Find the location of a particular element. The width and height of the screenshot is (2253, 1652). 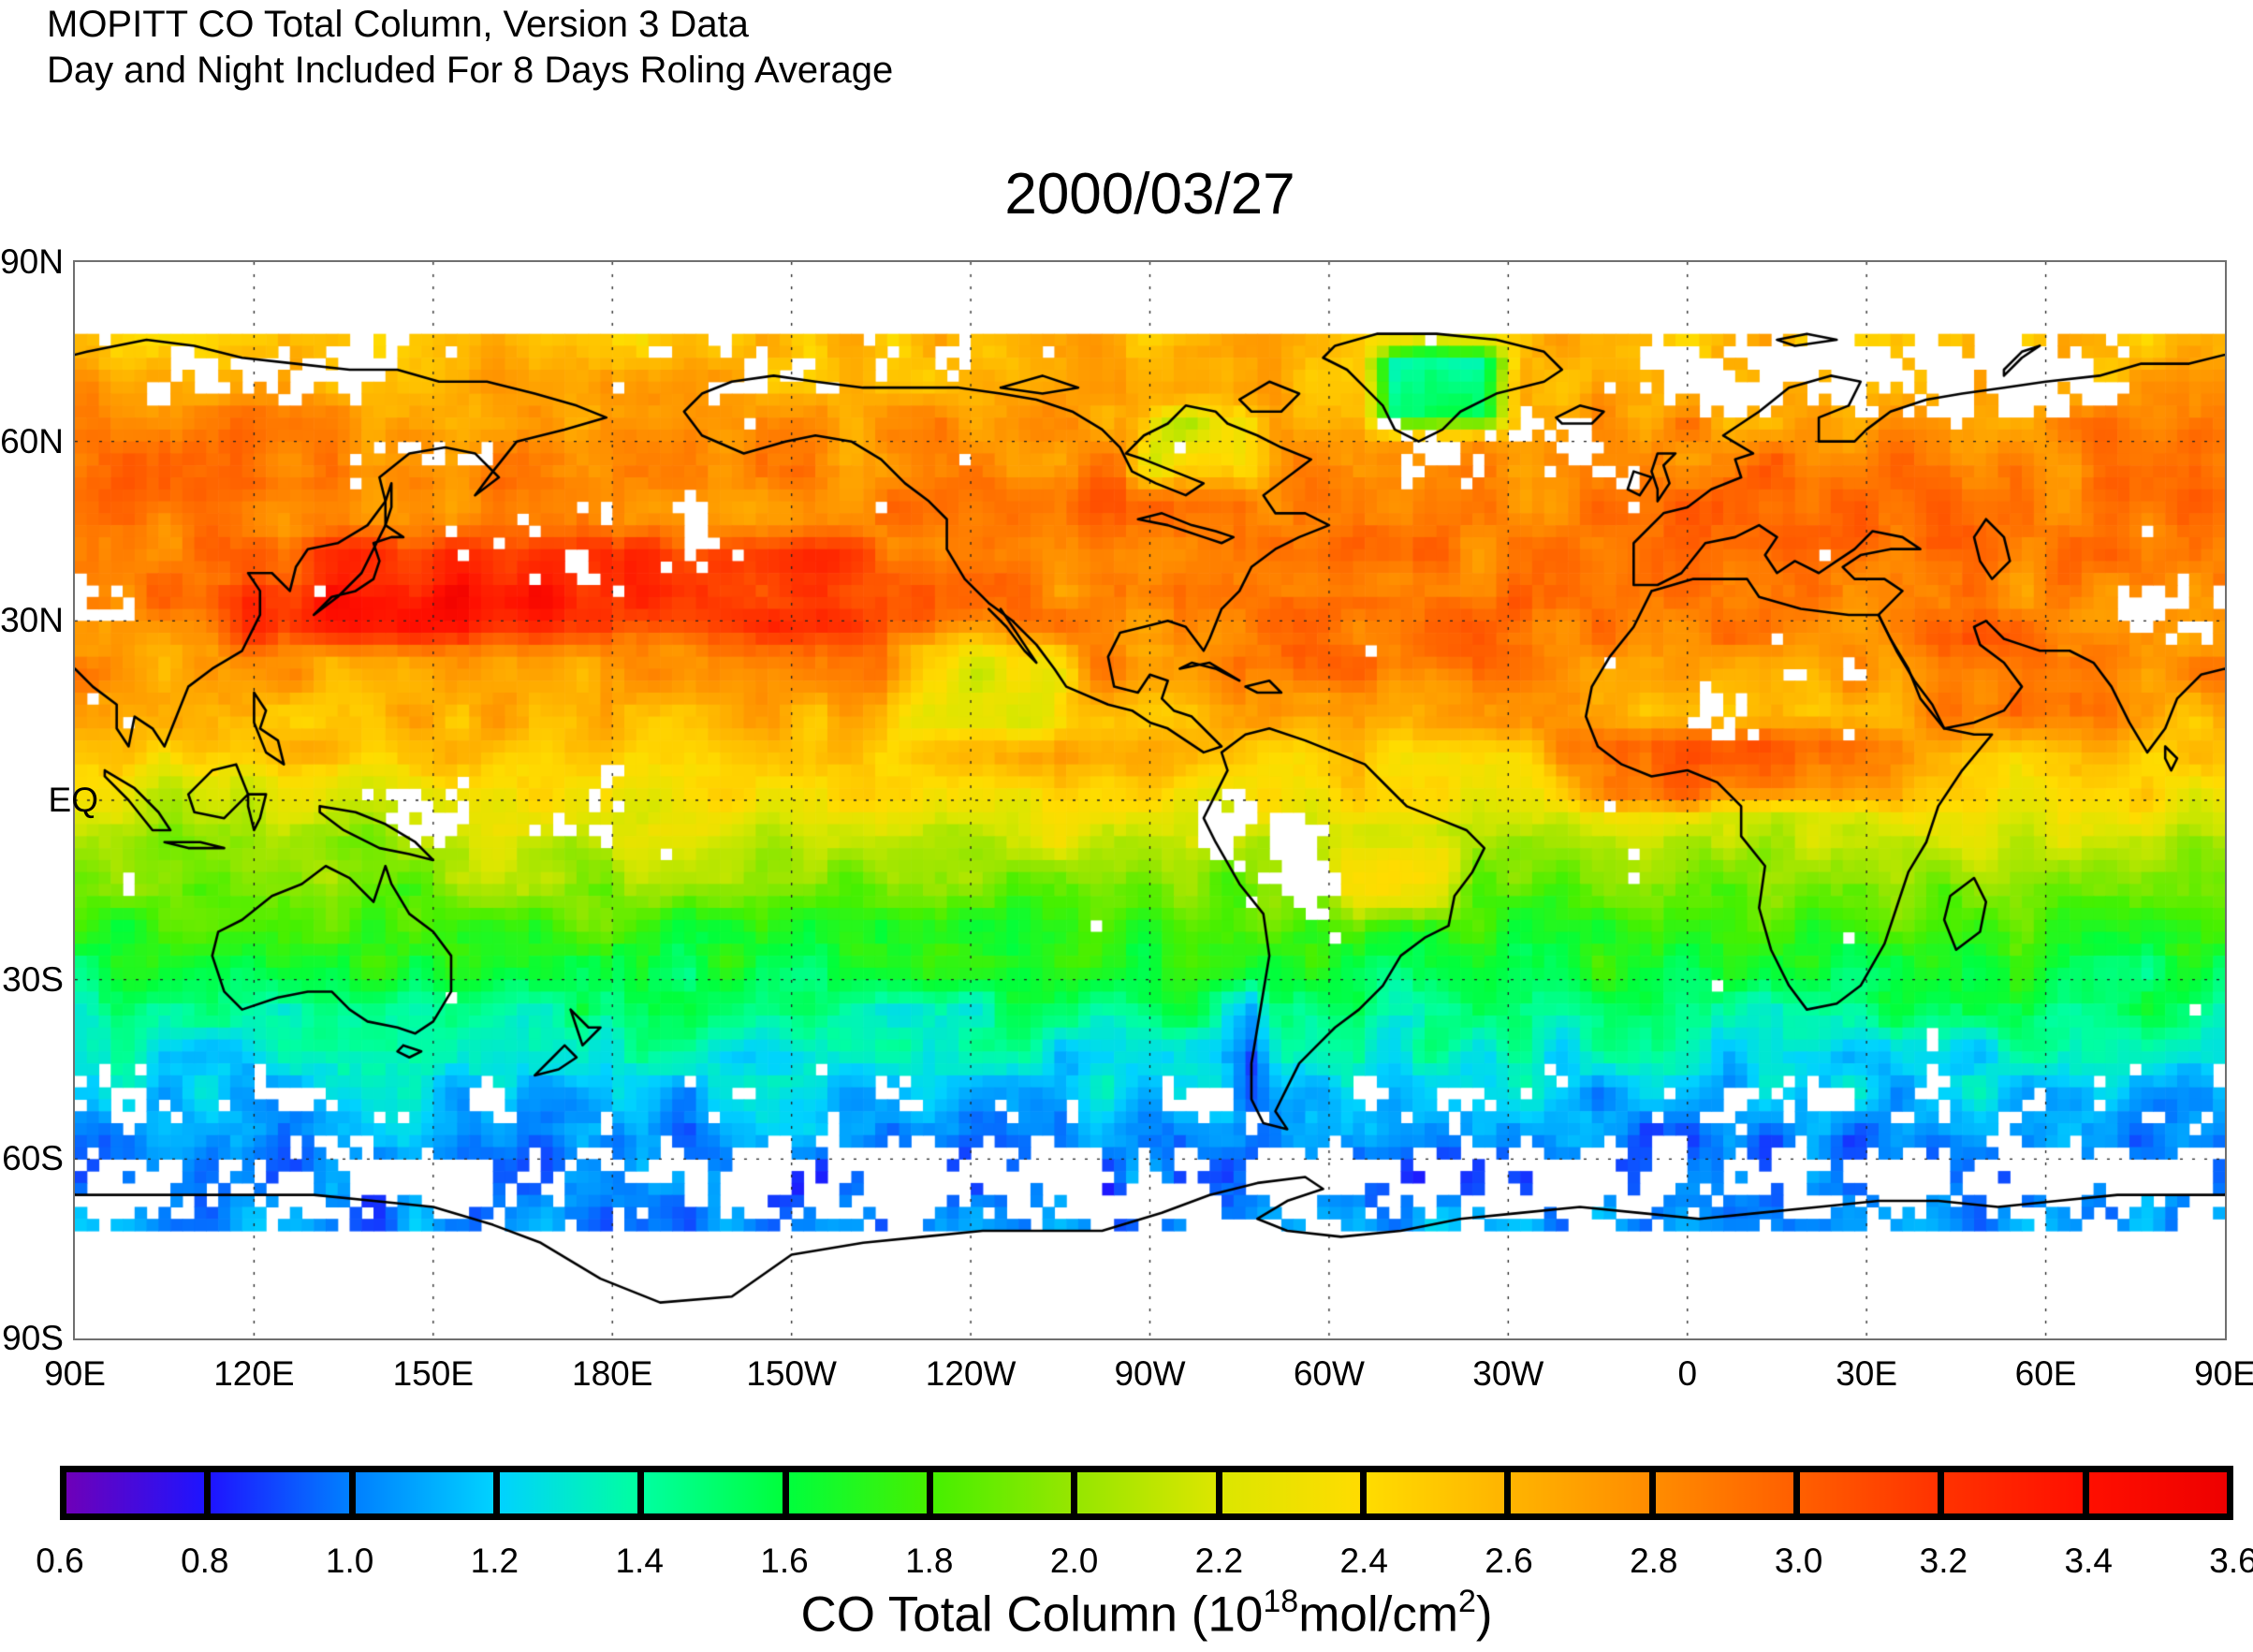

lat-tick-label-90N: 90N is located at coordinates (32, 262).